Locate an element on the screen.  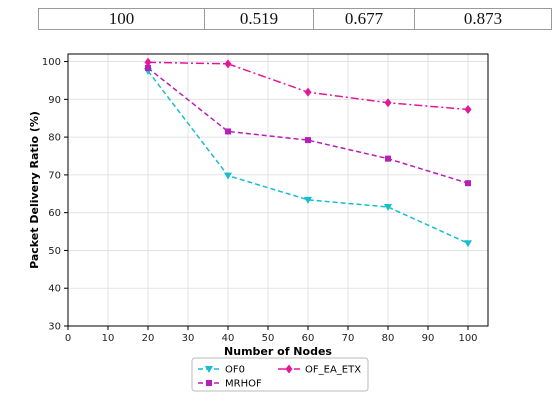
x-tick-label: 80 is located at coordinates (388, 338).